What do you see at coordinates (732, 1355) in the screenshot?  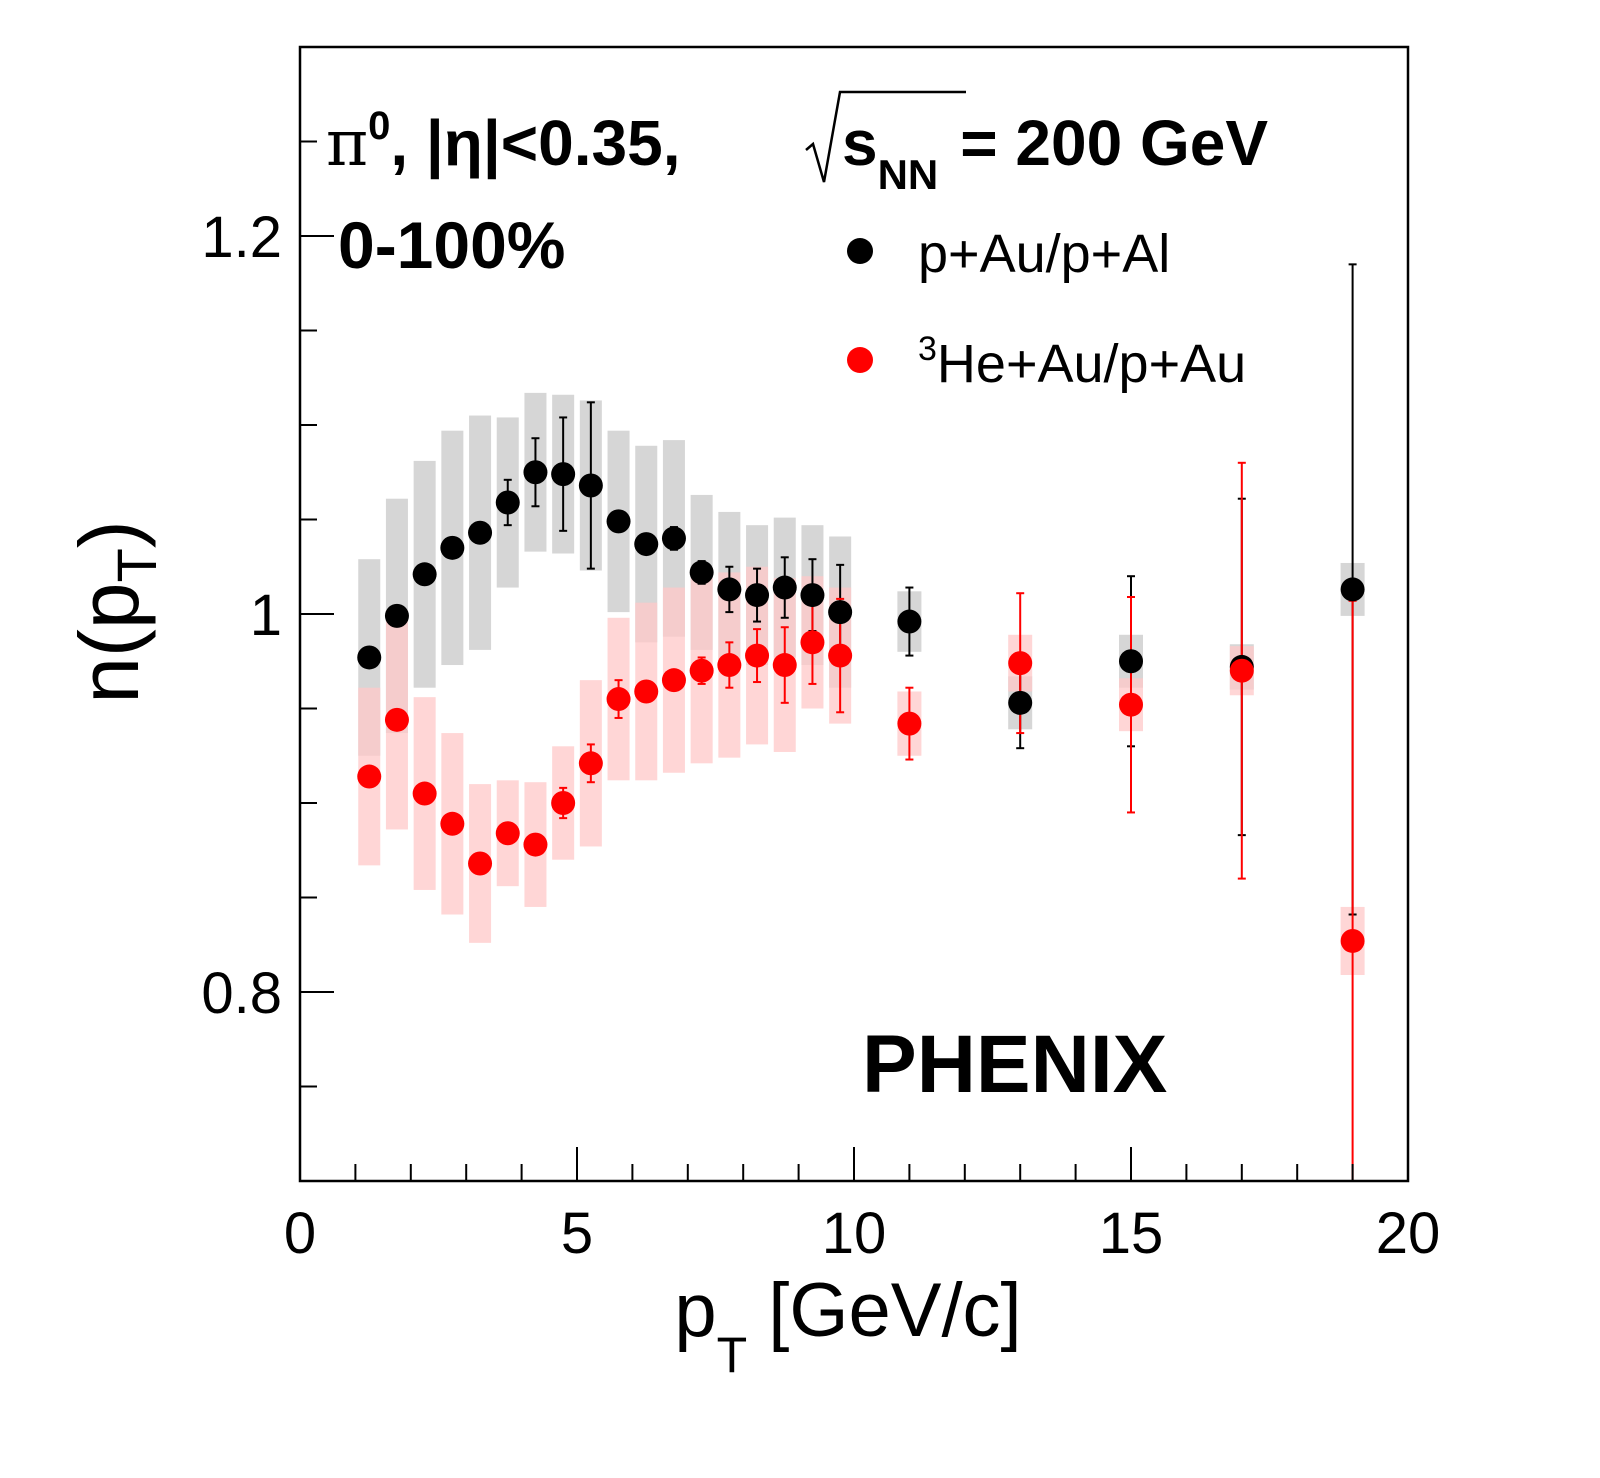 I see `x-axis-label-subscript: T` at bounding box center [732, 1355].